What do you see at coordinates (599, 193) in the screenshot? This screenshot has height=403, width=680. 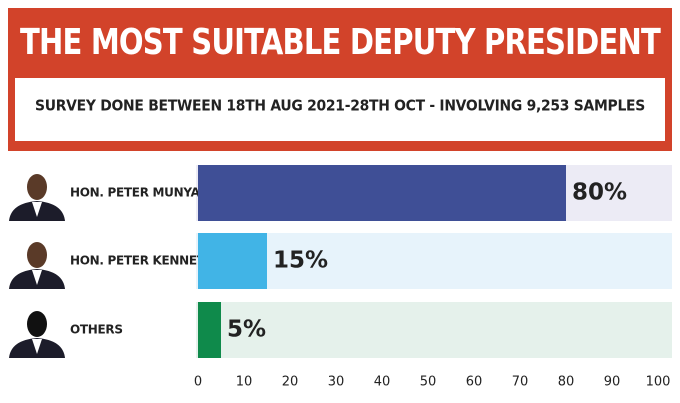 I see `value-label: 80%` at bounding box center [599, 193].